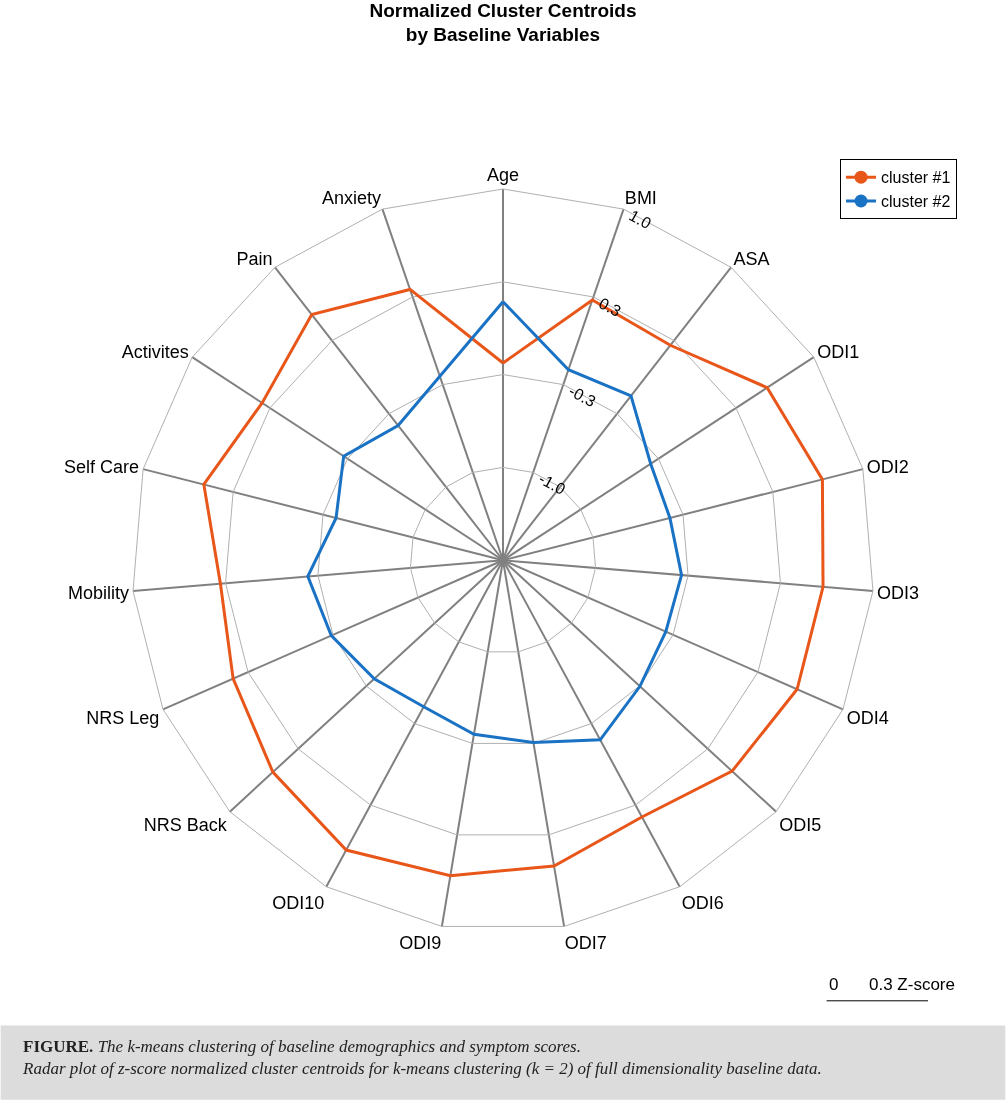 The height and width of the screenshot is (1100, 1006). I want to click on spoke-label: ASA, so click(751, 259).